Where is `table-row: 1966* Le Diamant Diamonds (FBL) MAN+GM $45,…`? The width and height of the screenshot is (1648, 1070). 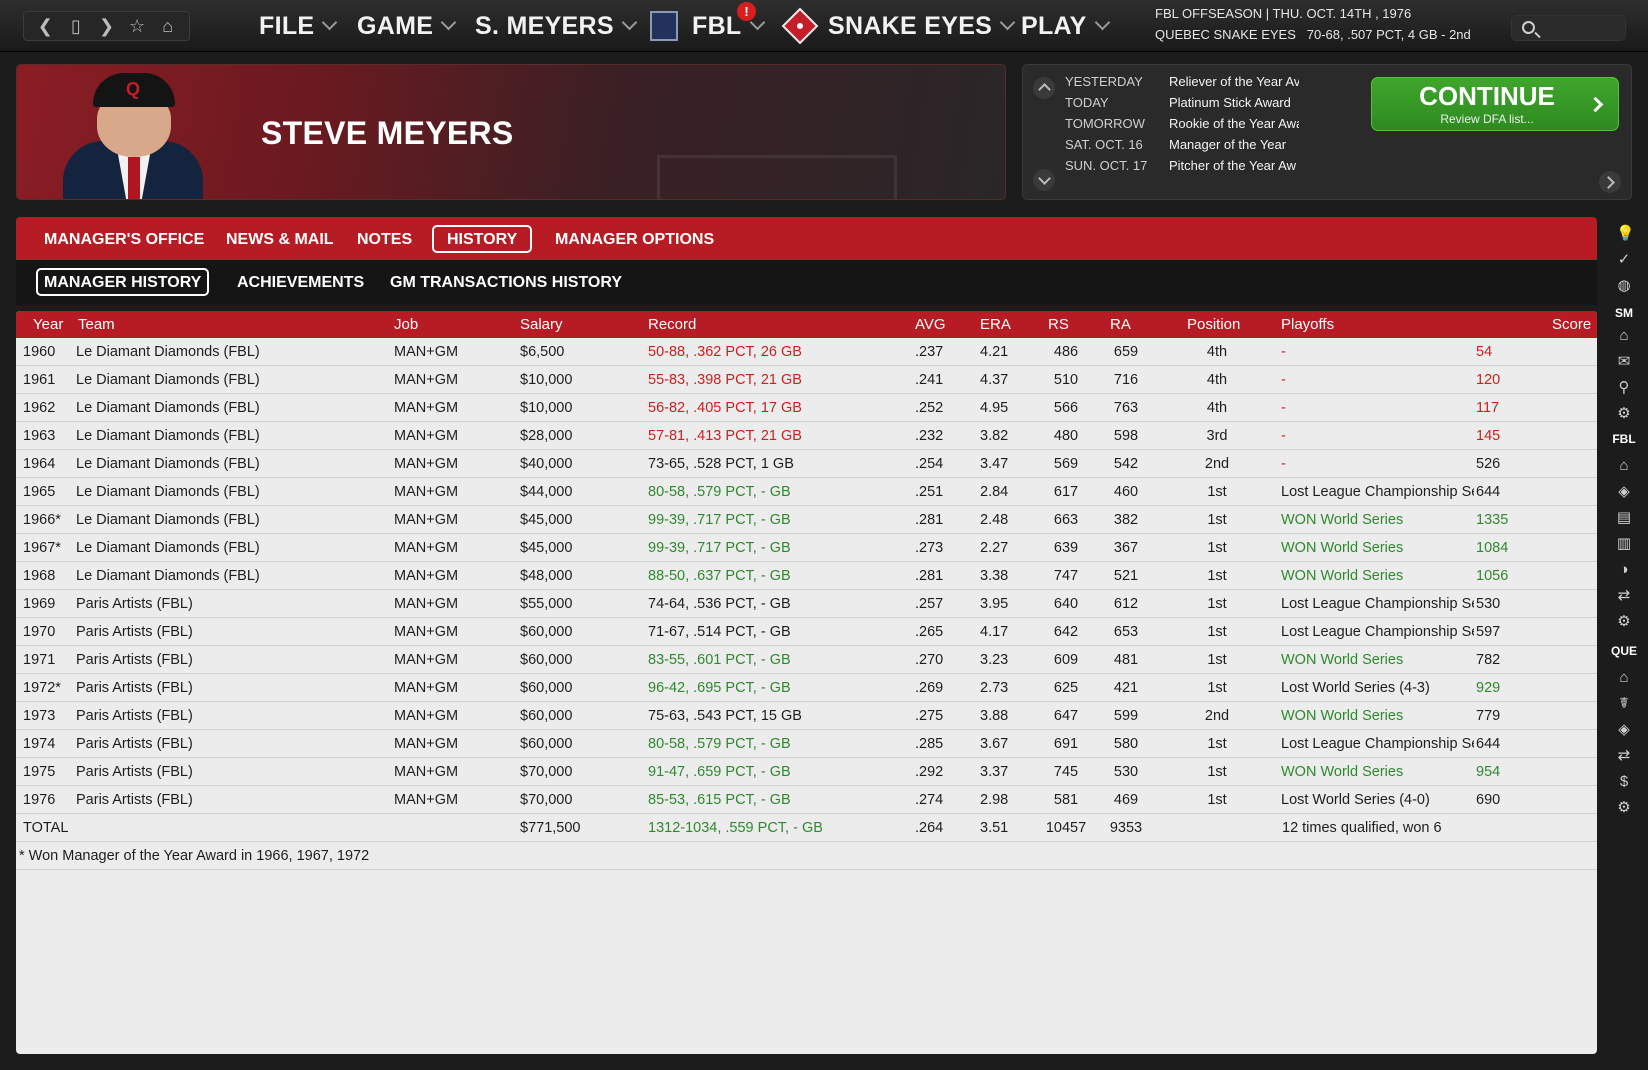
table-row: 1966* Le Diamant Diamonds (FBL) MAN+GM $45,… is located at coordinates (806, 520).